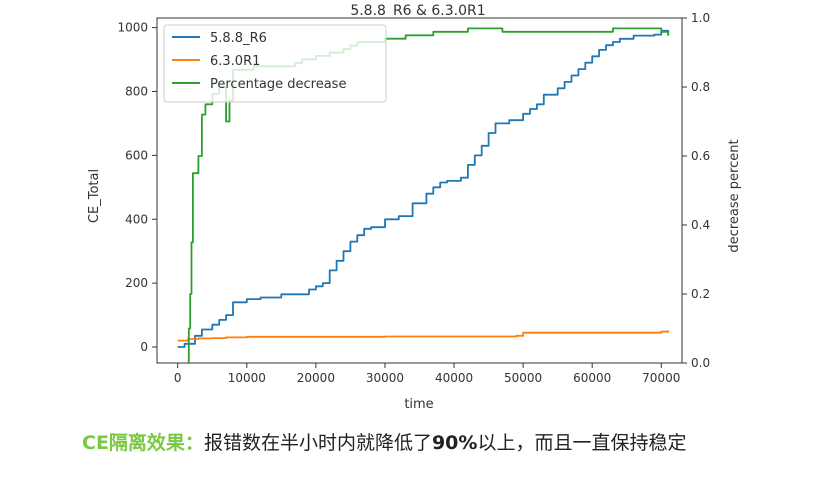 The height and width of the screenshot is (481, 825). Describe the element at coordinates (454, 443) in the screenshot. I see `caption-bold-value: 90%` at that location.